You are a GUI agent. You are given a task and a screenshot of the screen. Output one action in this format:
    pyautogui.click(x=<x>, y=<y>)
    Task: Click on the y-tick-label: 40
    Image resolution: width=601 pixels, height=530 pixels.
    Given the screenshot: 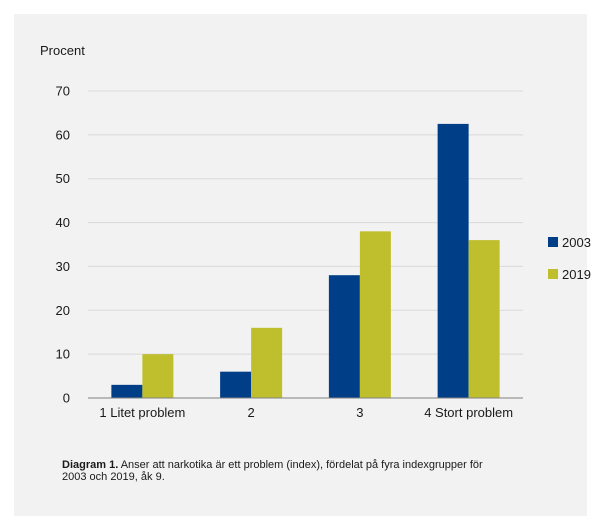 What is the action you would take?
    pyautogui.click(x=63, y=222)
    